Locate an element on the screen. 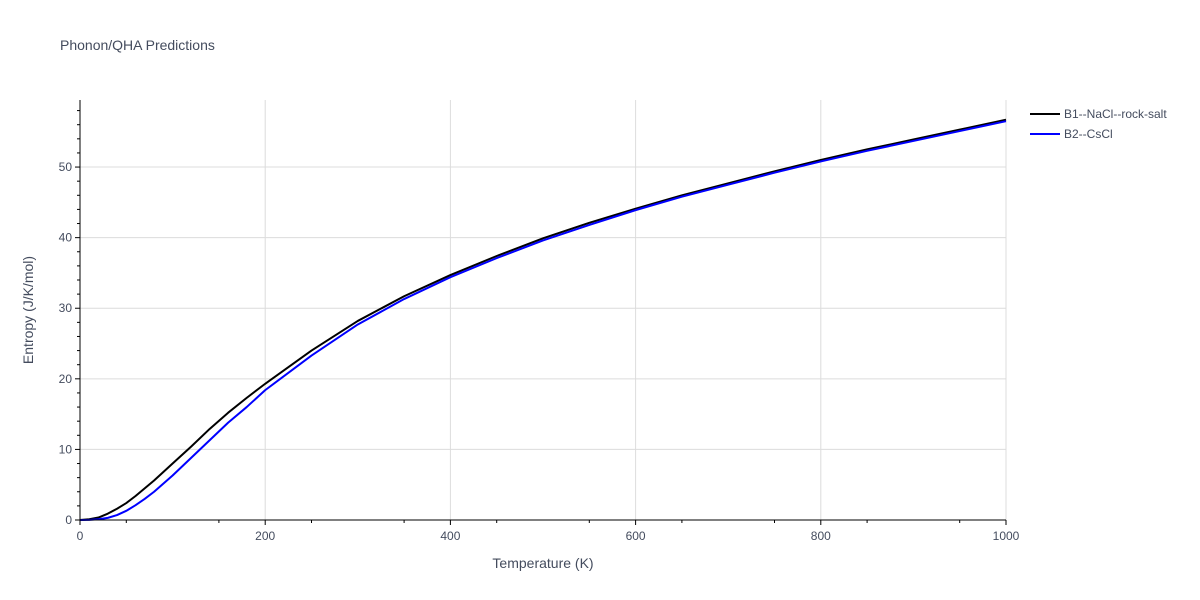  x-axis-label: Temperature (K) is located at coordinates (542, 563).